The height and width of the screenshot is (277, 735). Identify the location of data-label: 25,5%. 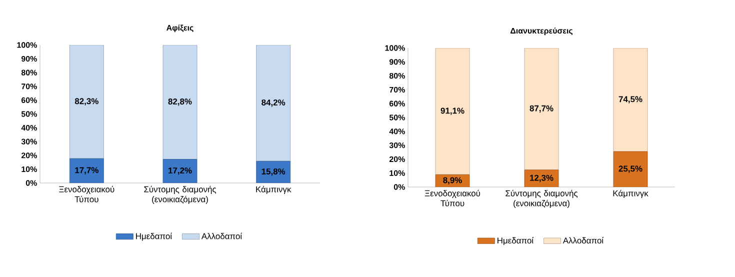
(630, 169).